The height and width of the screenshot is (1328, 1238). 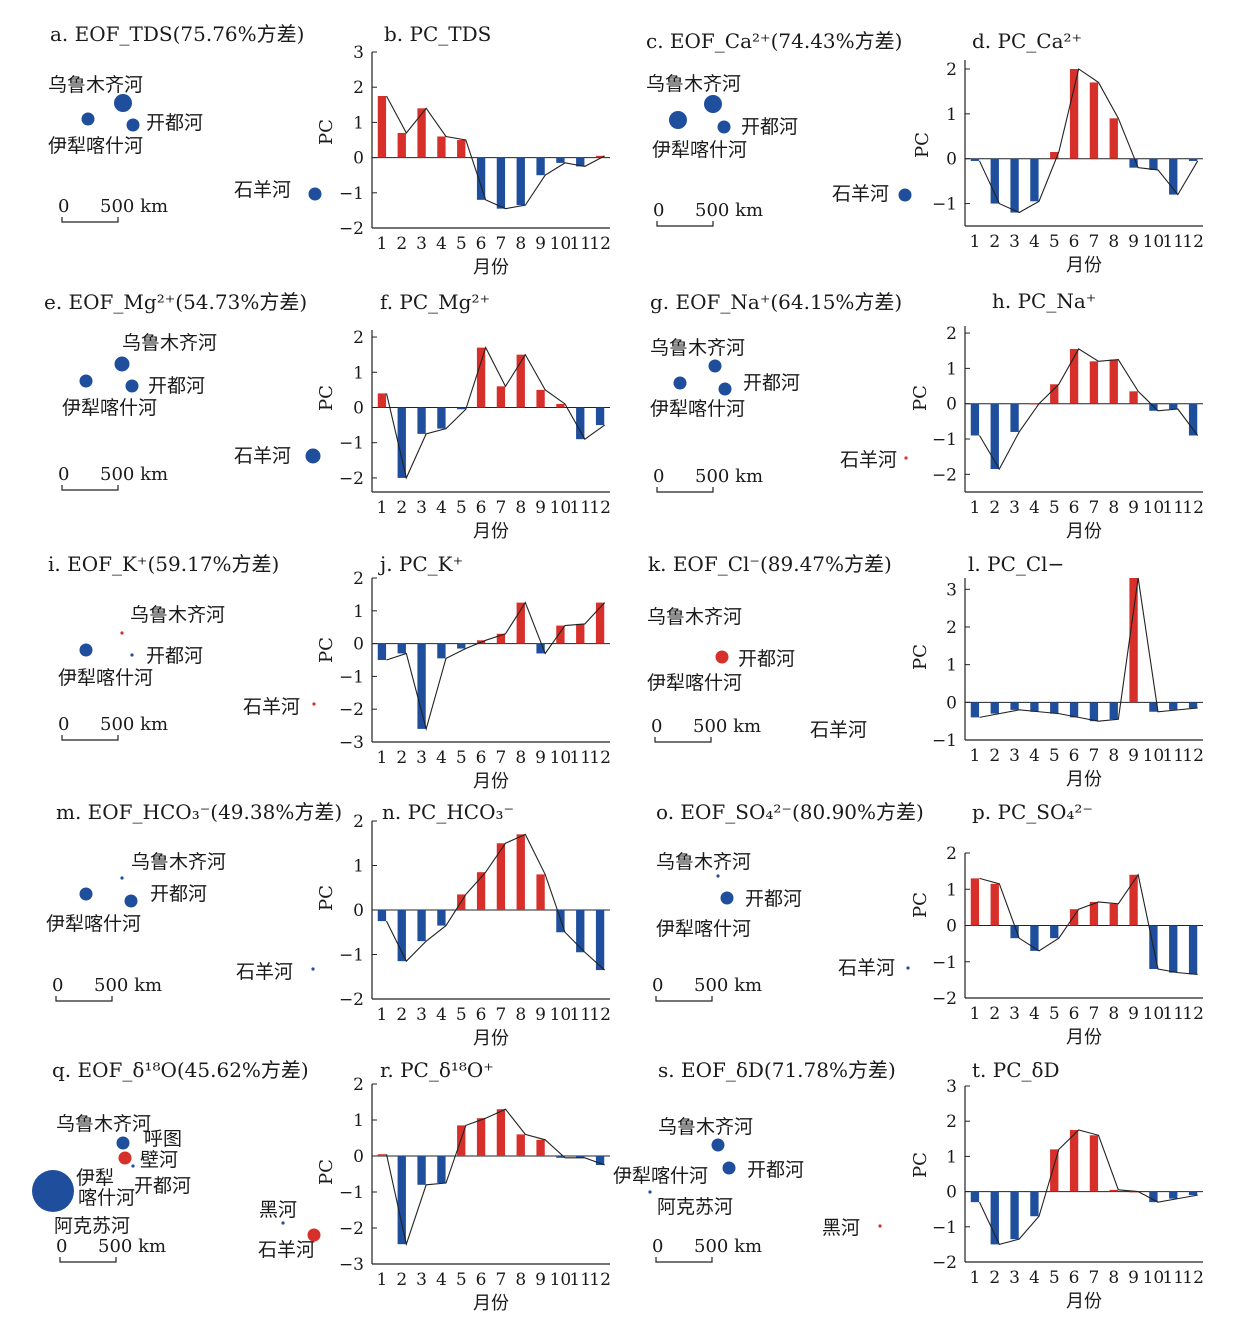 What do you see at coordinates (491, 1038) in the screenshot?
I see `x-axis-label: 月份` at bounding box center [491, 1038].